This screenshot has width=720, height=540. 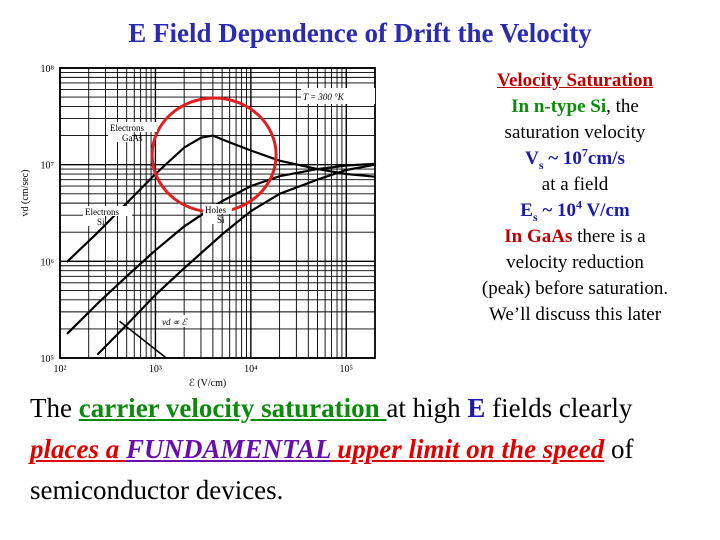 I want to click on annotation-label: vd ∝ ℰ, so click(x=175, y=322).